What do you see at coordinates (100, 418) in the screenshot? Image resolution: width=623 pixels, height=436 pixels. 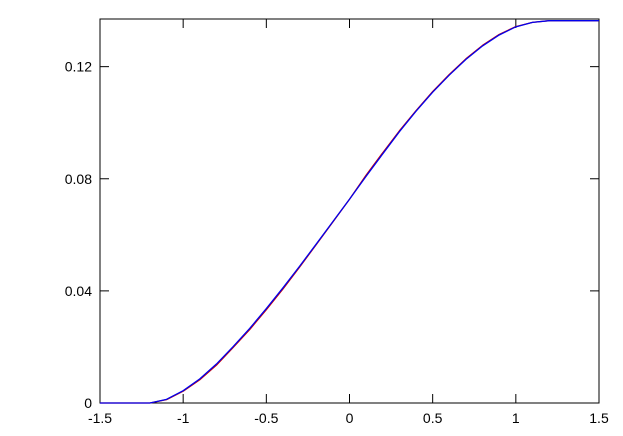 I see `x-tick-label: -1.5` at bounding box center [100, 418].